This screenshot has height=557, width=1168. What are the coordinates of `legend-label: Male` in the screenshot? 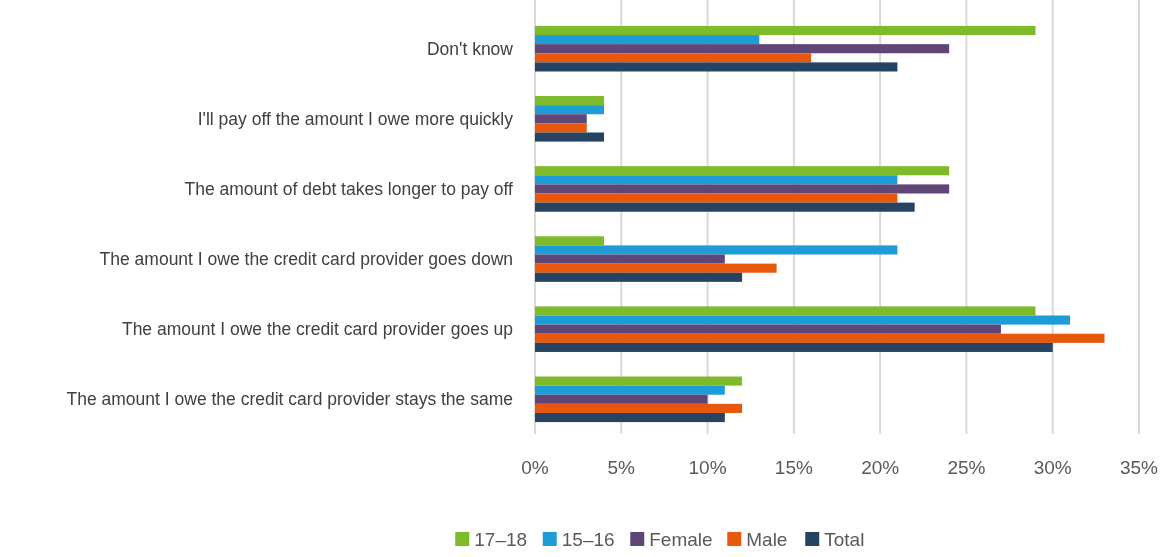 It's located at (767, 539).